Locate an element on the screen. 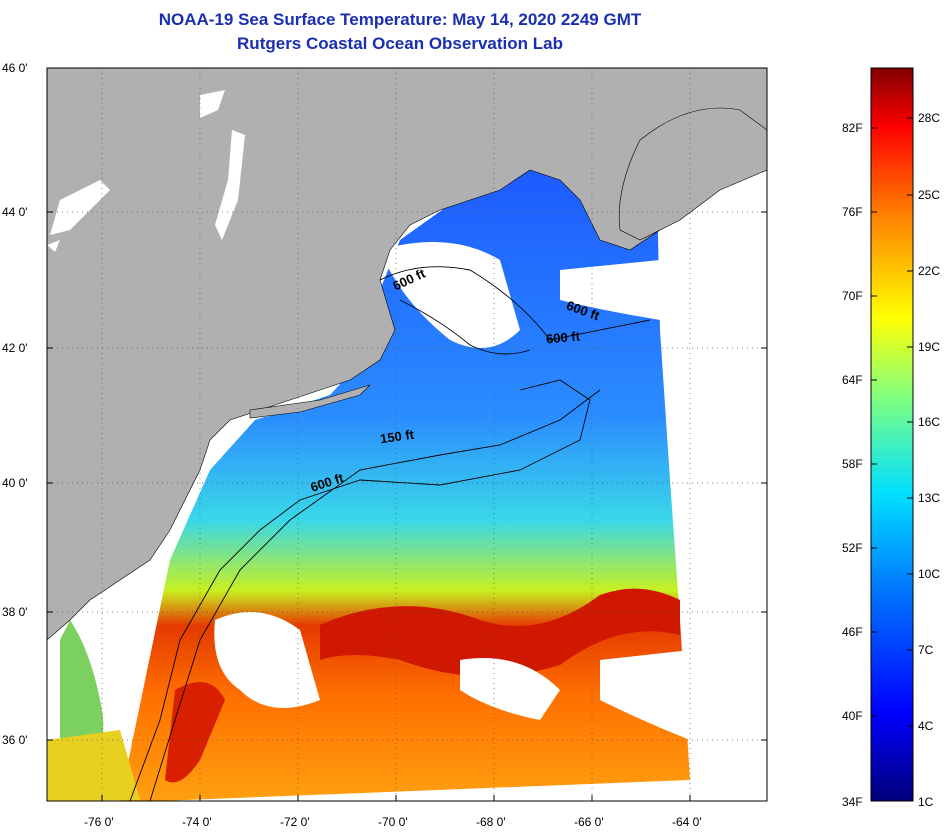 Image resolution: width=944 pixels, height=832 pixels. colorbar-c-label: 7C is located at coordinates (926, 650).